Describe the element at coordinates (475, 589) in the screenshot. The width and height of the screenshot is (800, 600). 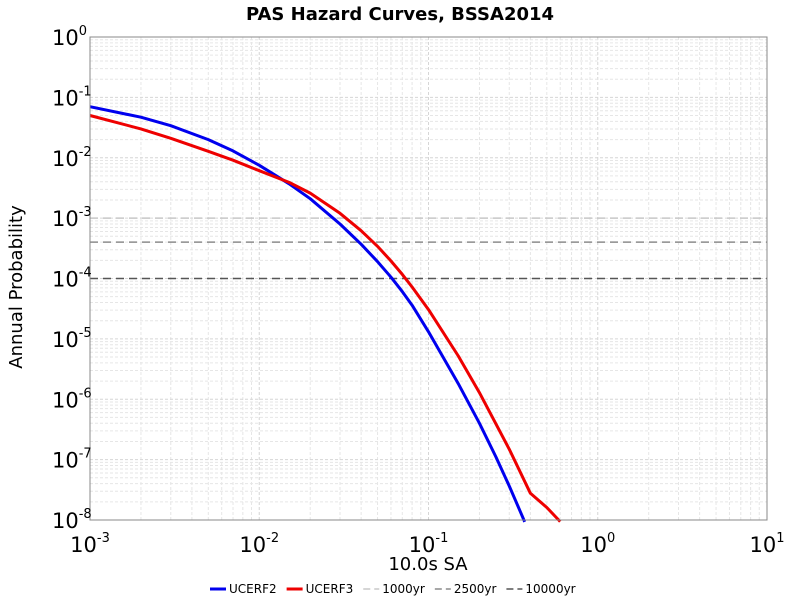
I see `legend-label: 2500yr` at that location.